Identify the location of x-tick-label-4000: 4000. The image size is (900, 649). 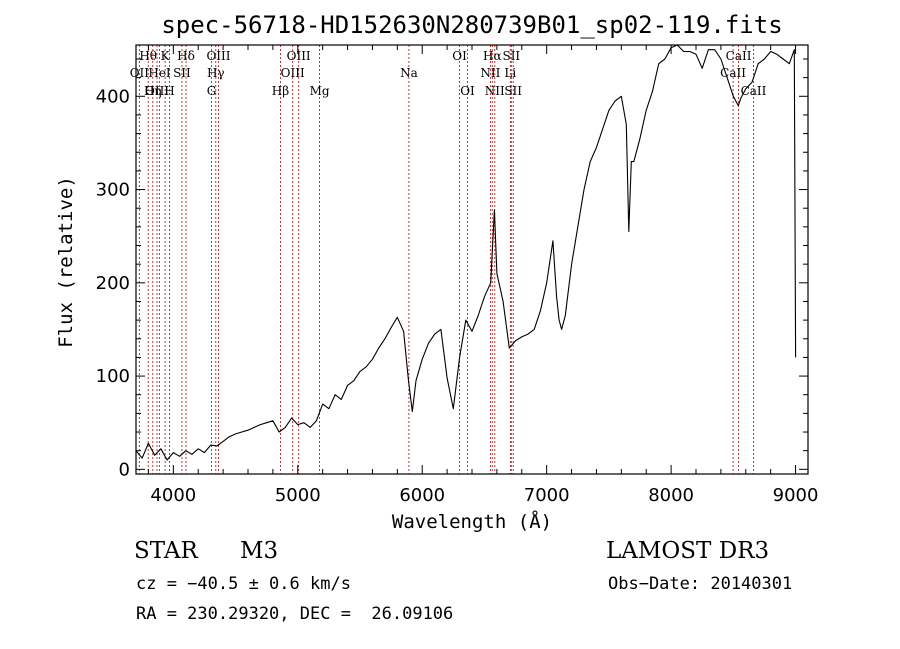
(173, 495).